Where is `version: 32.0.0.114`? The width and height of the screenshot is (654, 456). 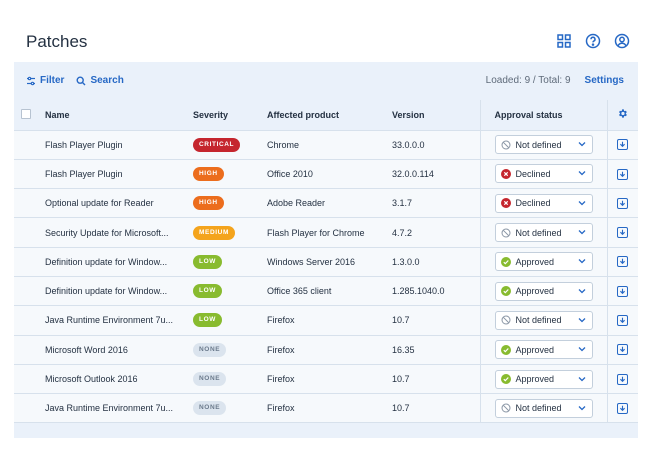
version: 32.0.0.114 is located at coordinates (436, 174).